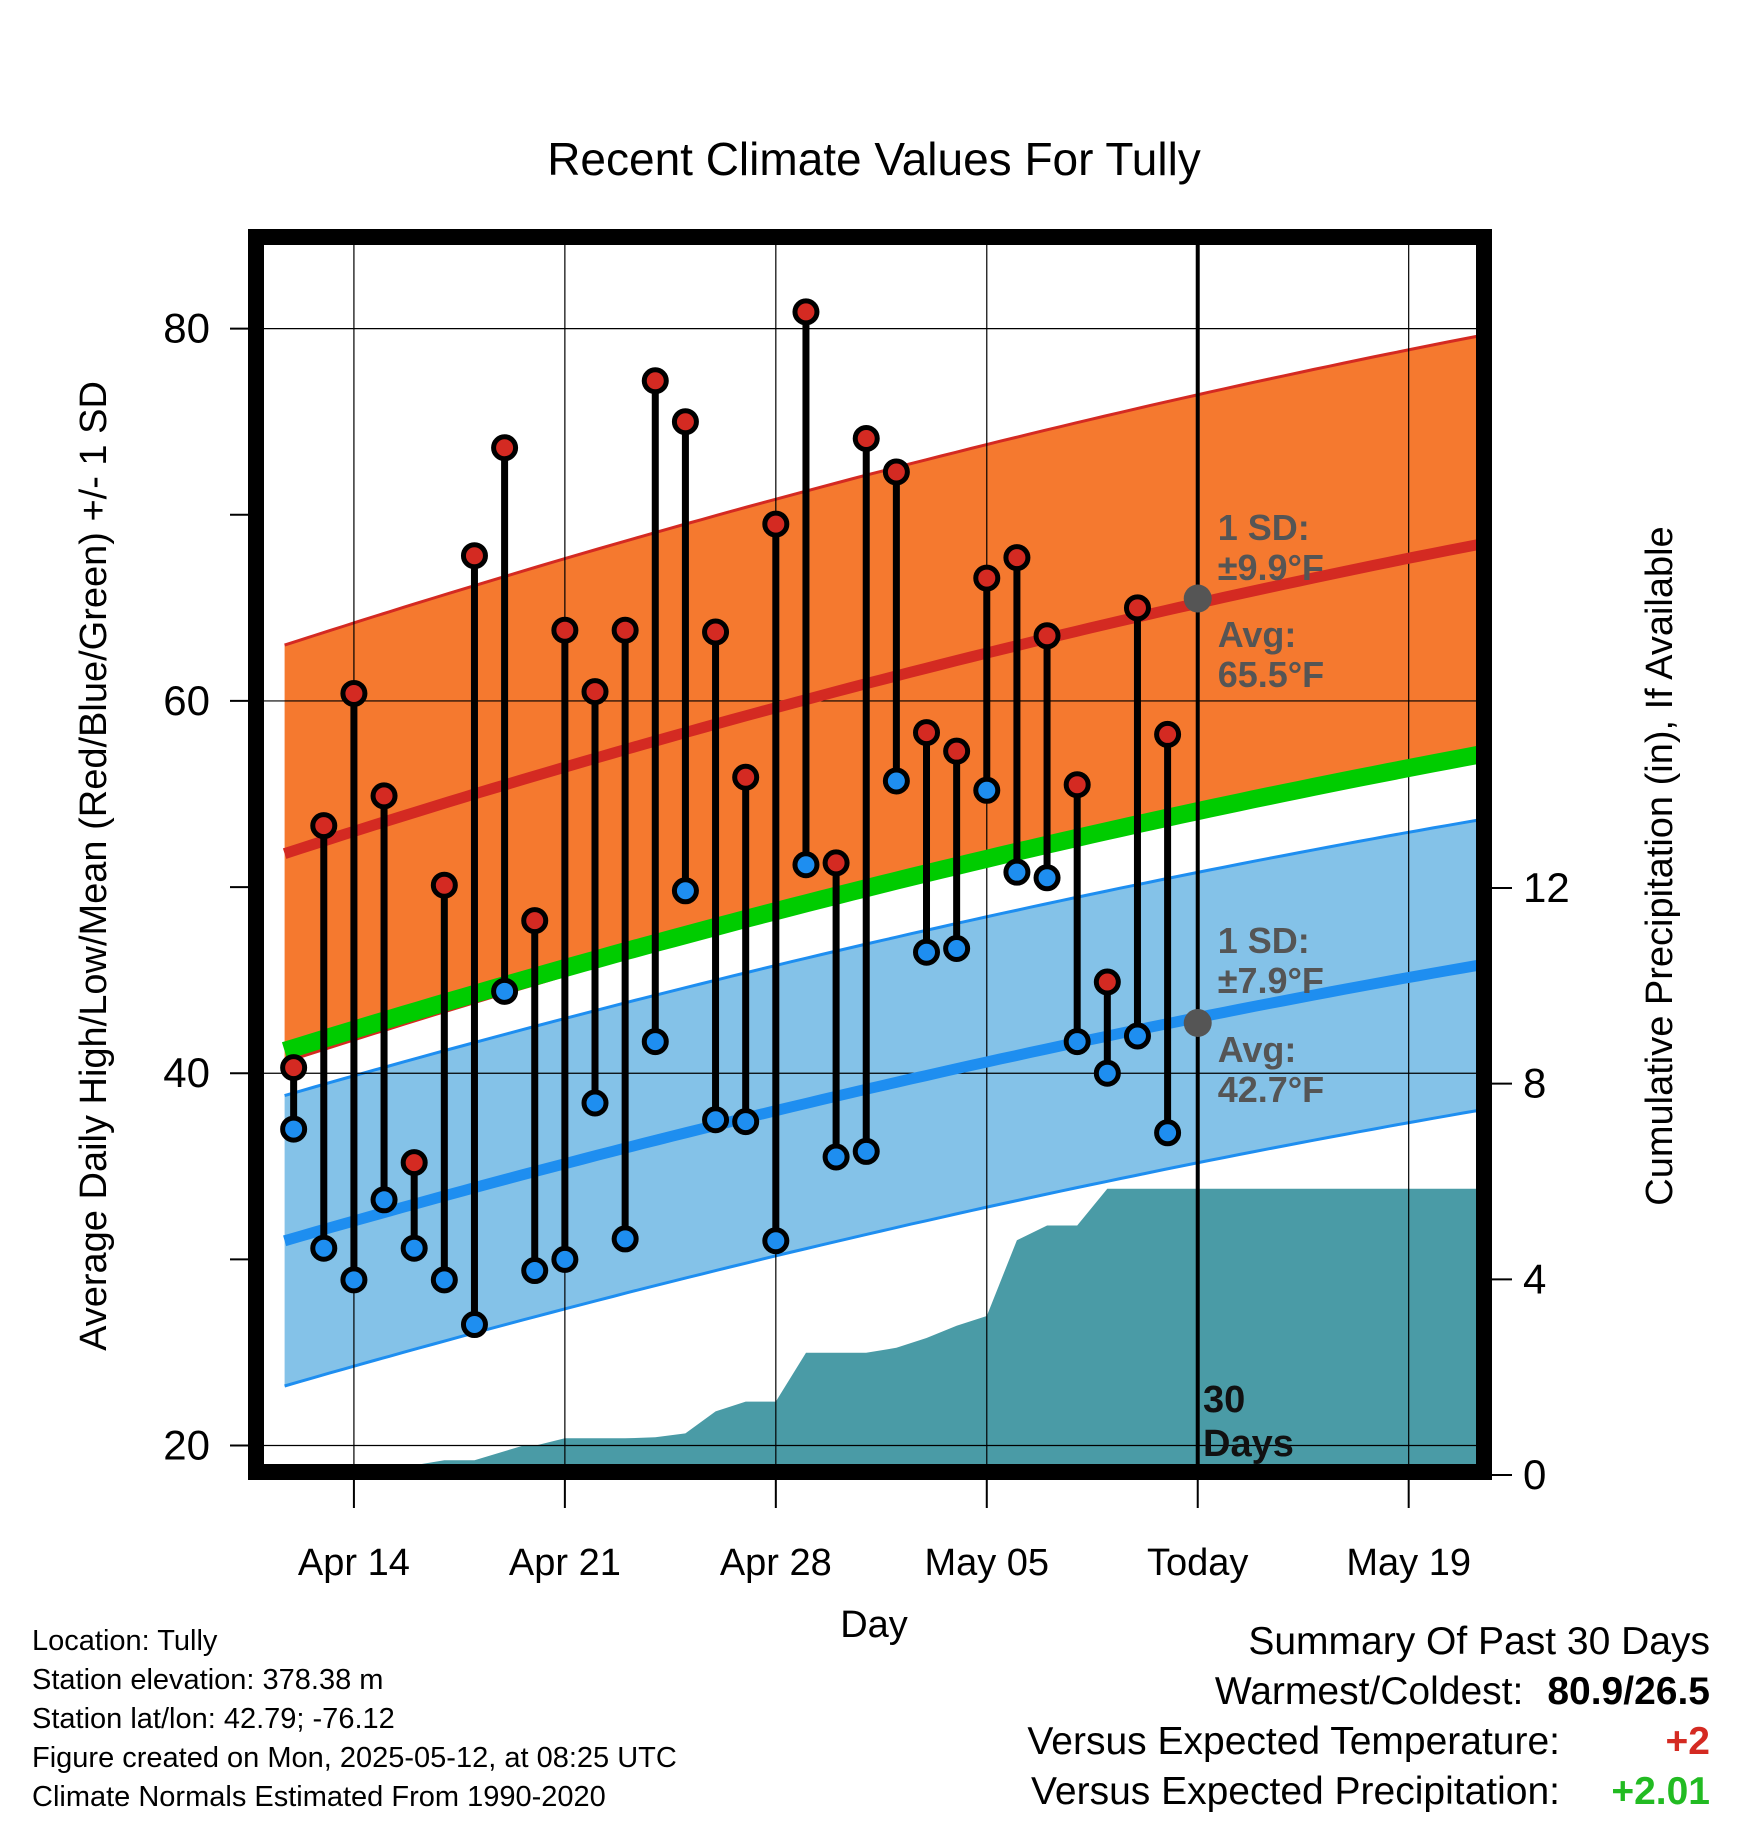 The width and height of the screenshot is (1748, 1828). Describe the element at coordinates (776, 1563) in the screenshot. I see `x-tick-label: Apr 28` at that location.